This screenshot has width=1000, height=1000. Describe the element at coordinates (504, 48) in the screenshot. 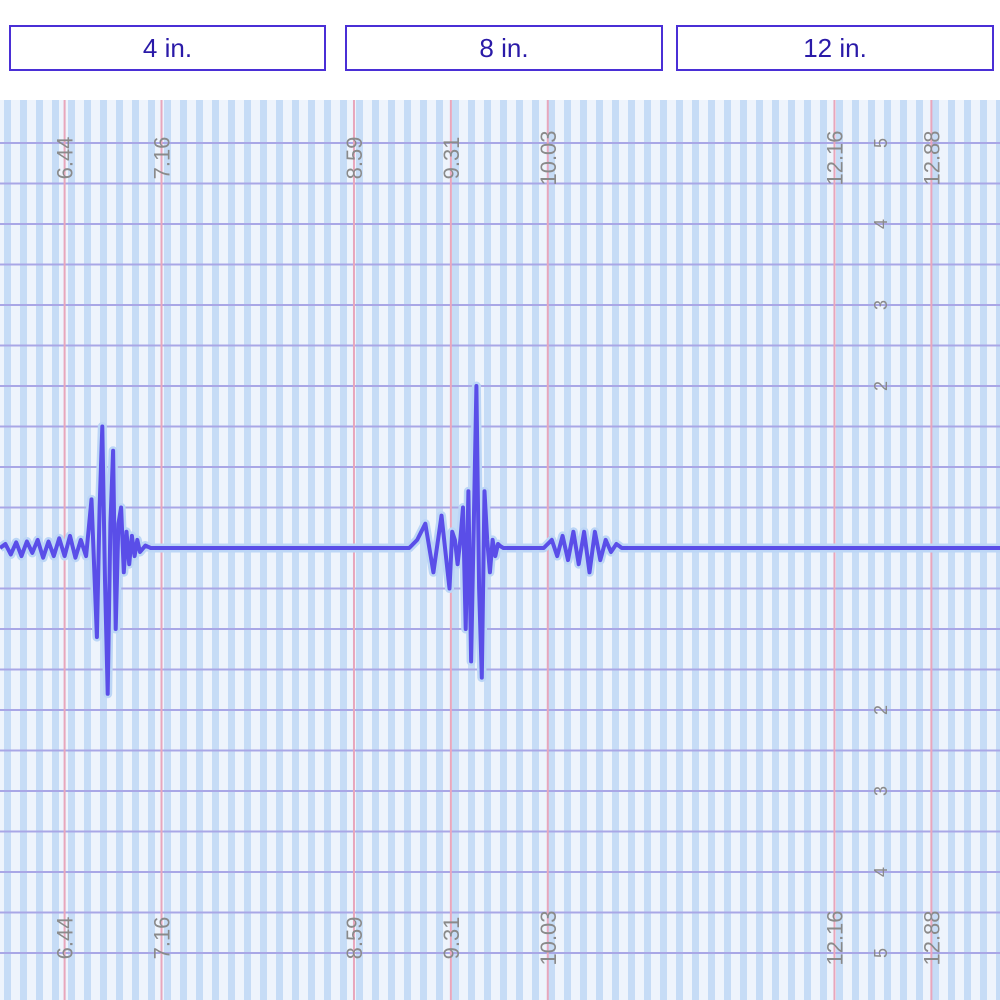

I see `segment-label-8in: 8 in.` at that location.